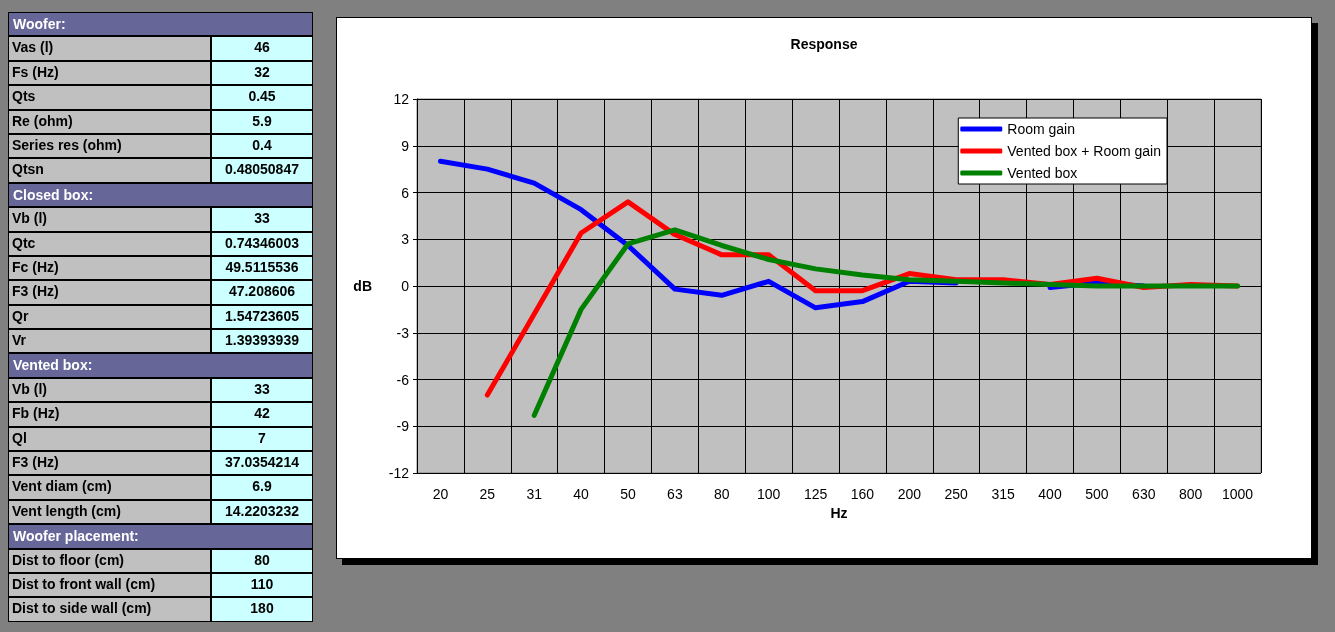  What do you see at coordinates (1144, 494) in the screenshot?
I see `x-tick-label: 630` at bounding box center [1144, 494].